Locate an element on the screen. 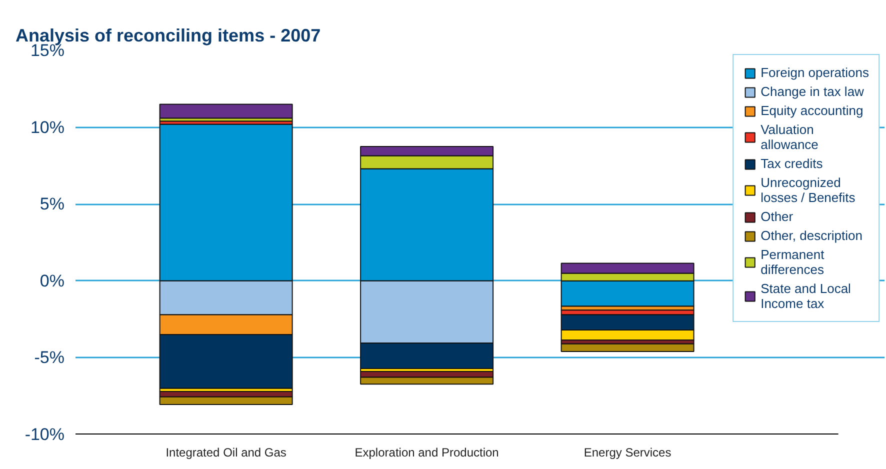 The height and width of the screenshot is (469, 886). legend-label: Foreign operations is located at coordinates (814, 72).